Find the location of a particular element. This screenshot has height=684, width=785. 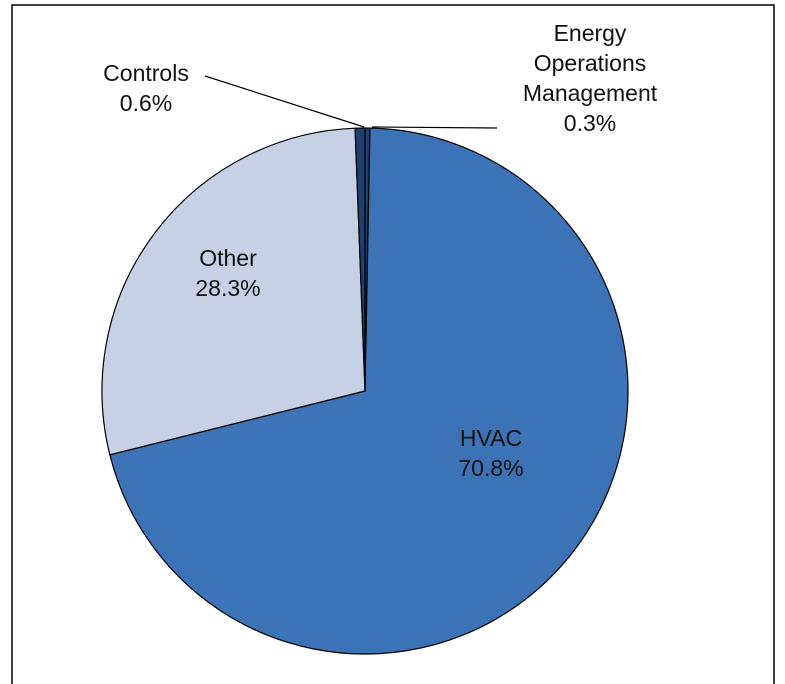

slice-label: Controls is located at coordinates (146, 73).